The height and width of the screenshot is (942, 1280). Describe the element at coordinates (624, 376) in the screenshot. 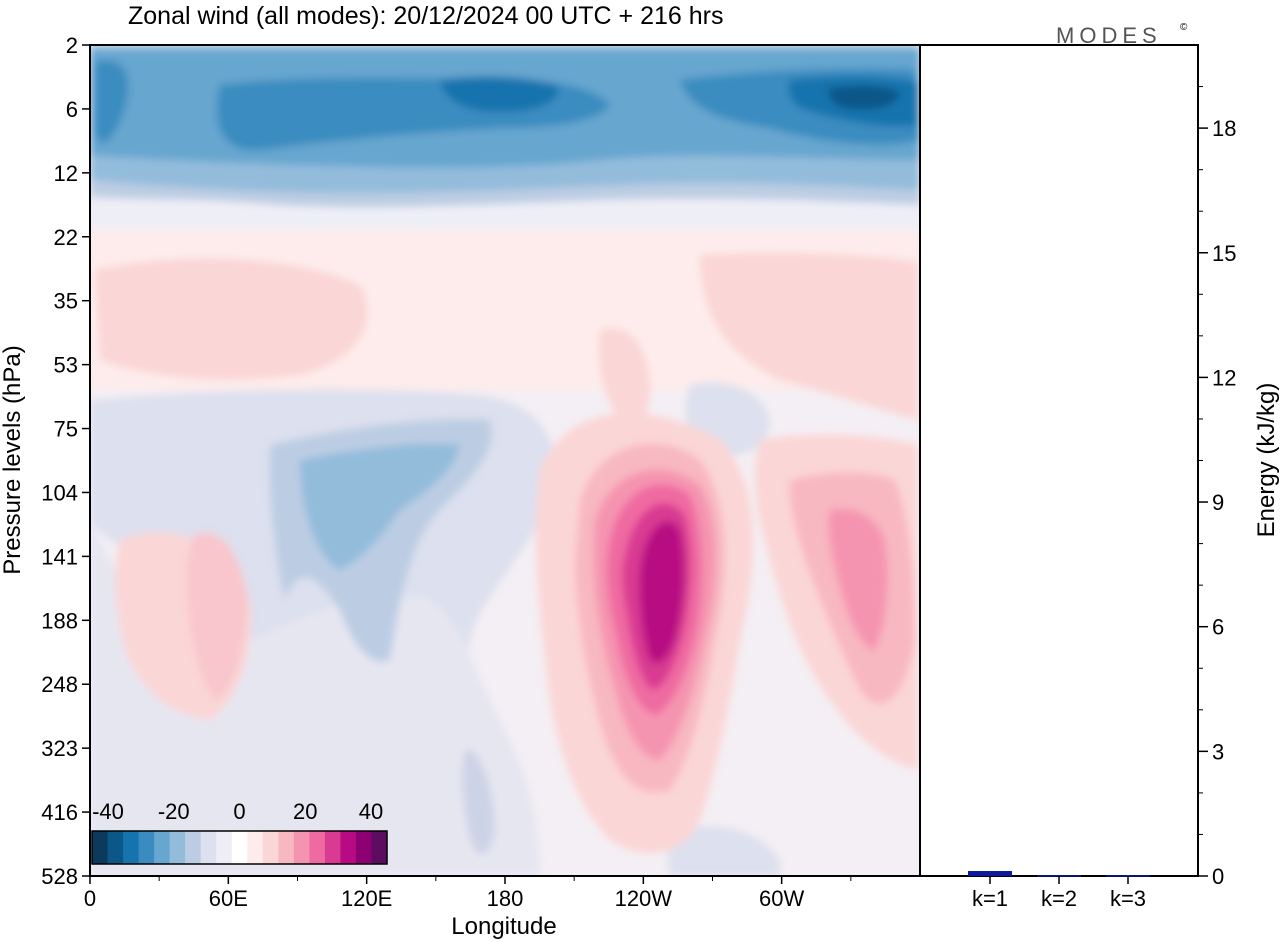

I see `westerly-strat-mid` at that location.